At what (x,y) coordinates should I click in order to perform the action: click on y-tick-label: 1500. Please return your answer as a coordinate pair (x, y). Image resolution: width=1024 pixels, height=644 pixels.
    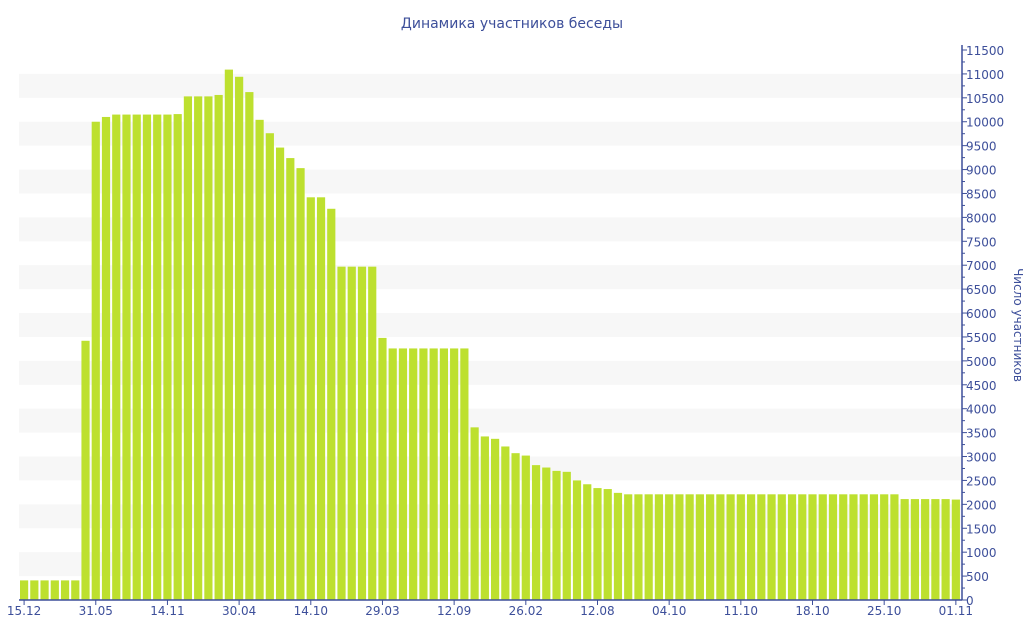
    Looking at the image, I should click on (981, 529).